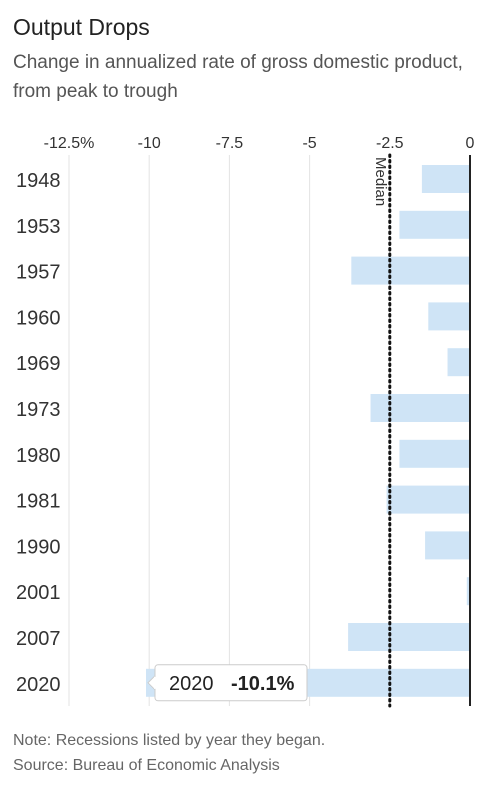 This screenshot has width=500, height=800. I want to click on category-label: 1980, so click(38, 456).